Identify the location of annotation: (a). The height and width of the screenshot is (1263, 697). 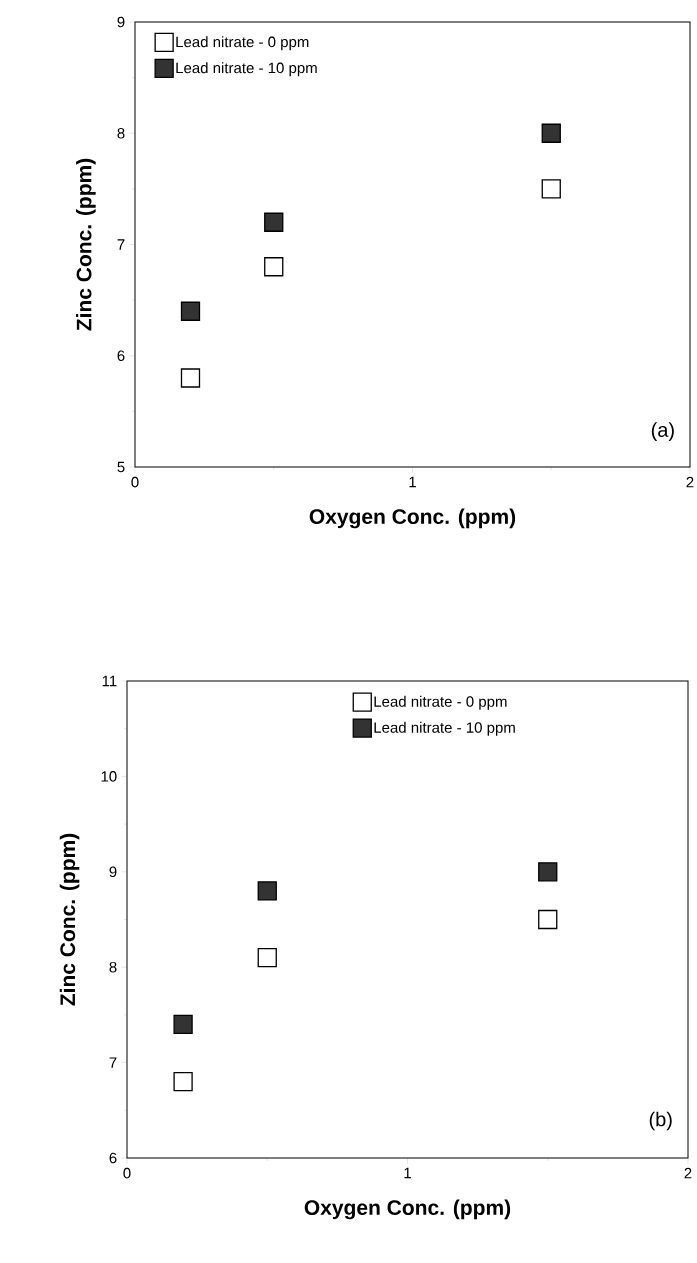
(662, 431).